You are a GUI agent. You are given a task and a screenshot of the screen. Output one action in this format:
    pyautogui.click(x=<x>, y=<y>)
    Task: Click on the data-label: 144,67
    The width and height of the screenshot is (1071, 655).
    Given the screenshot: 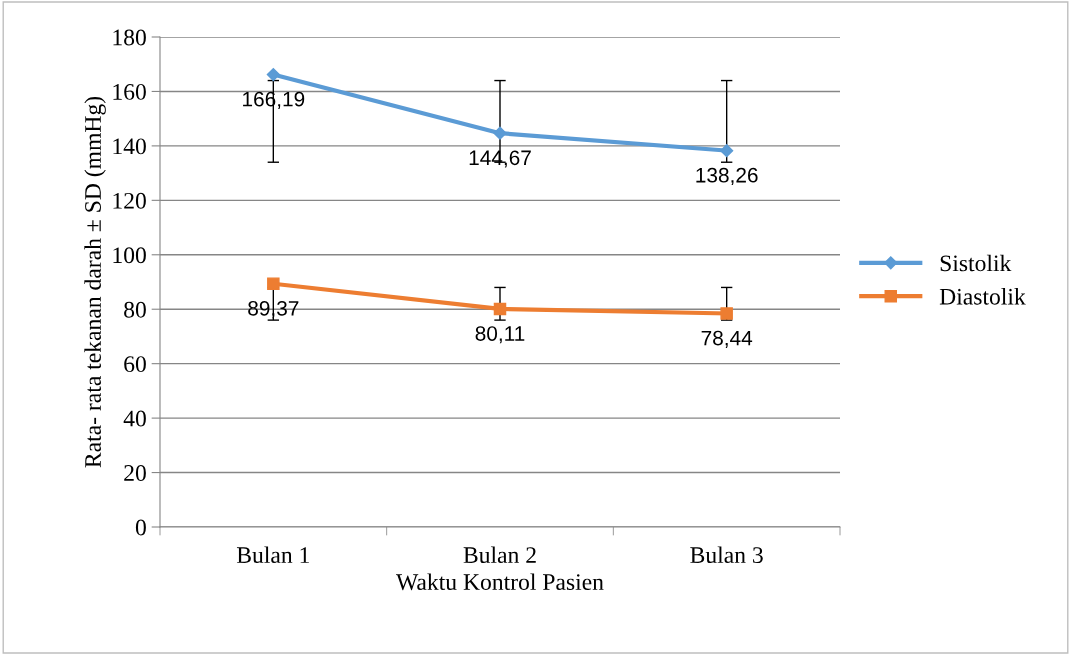 What is the action you would take?
    pyautogui.click(x=500, y=159)
    